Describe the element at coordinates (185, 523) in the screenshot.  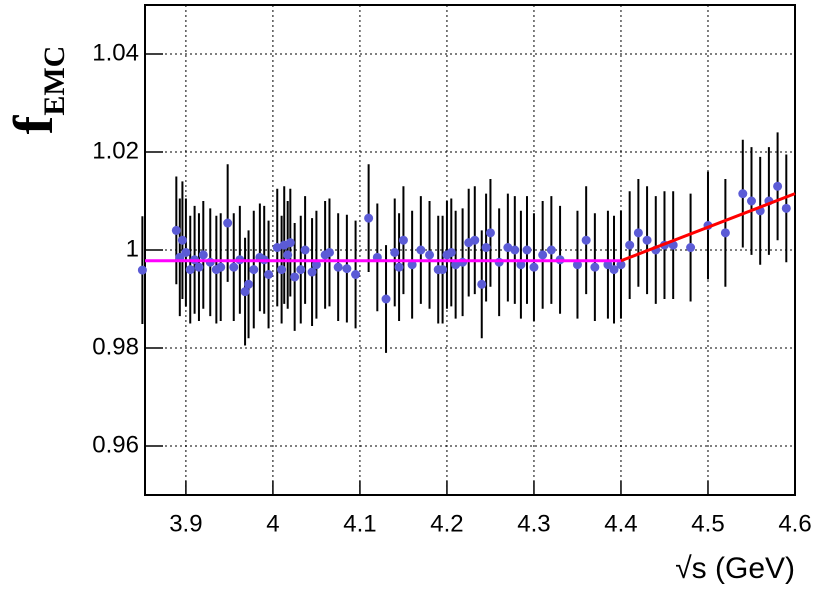
I see `x-tick-label: 3.9` at that location.